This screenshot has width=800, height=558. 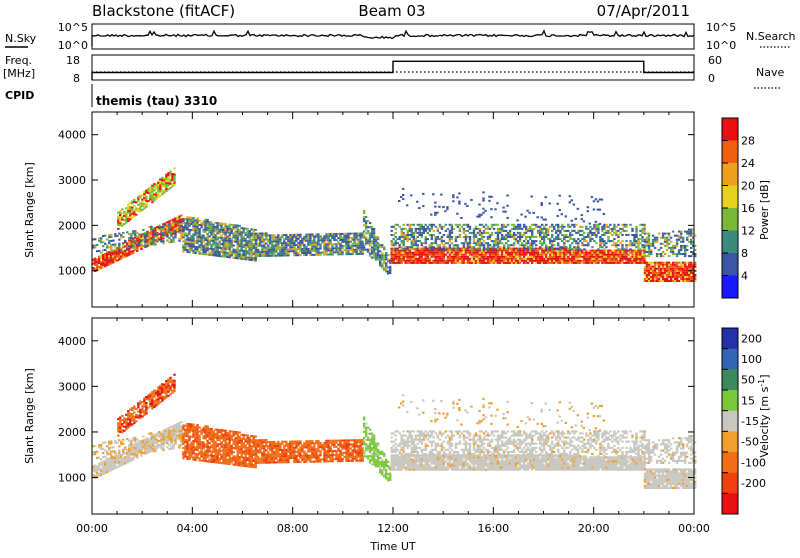 What do you see at coordinates (73, 27) in the screenshot?
I see `nsky-tick-top: 10^5` at bounding box center [73, 27].